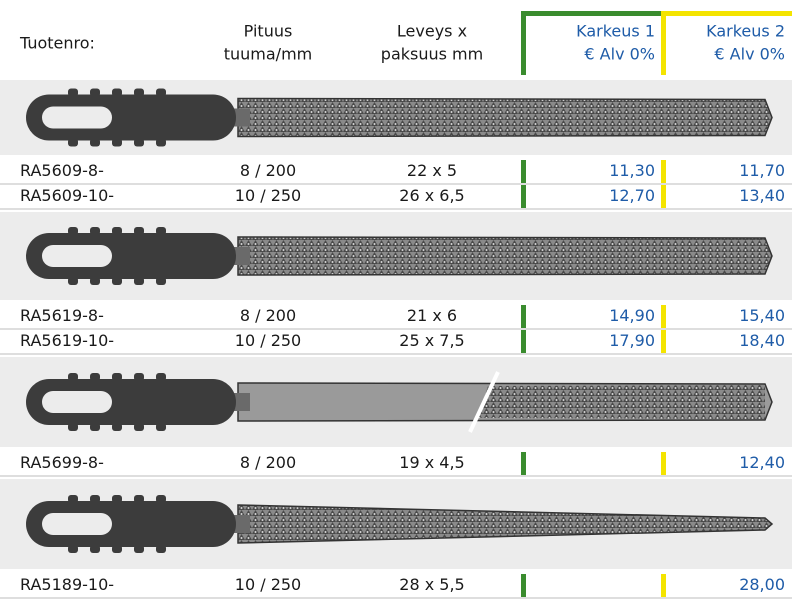  Describe the element at coordinates (762, 462) in the screenshot. I see `price-k2: 12,40` at that location.